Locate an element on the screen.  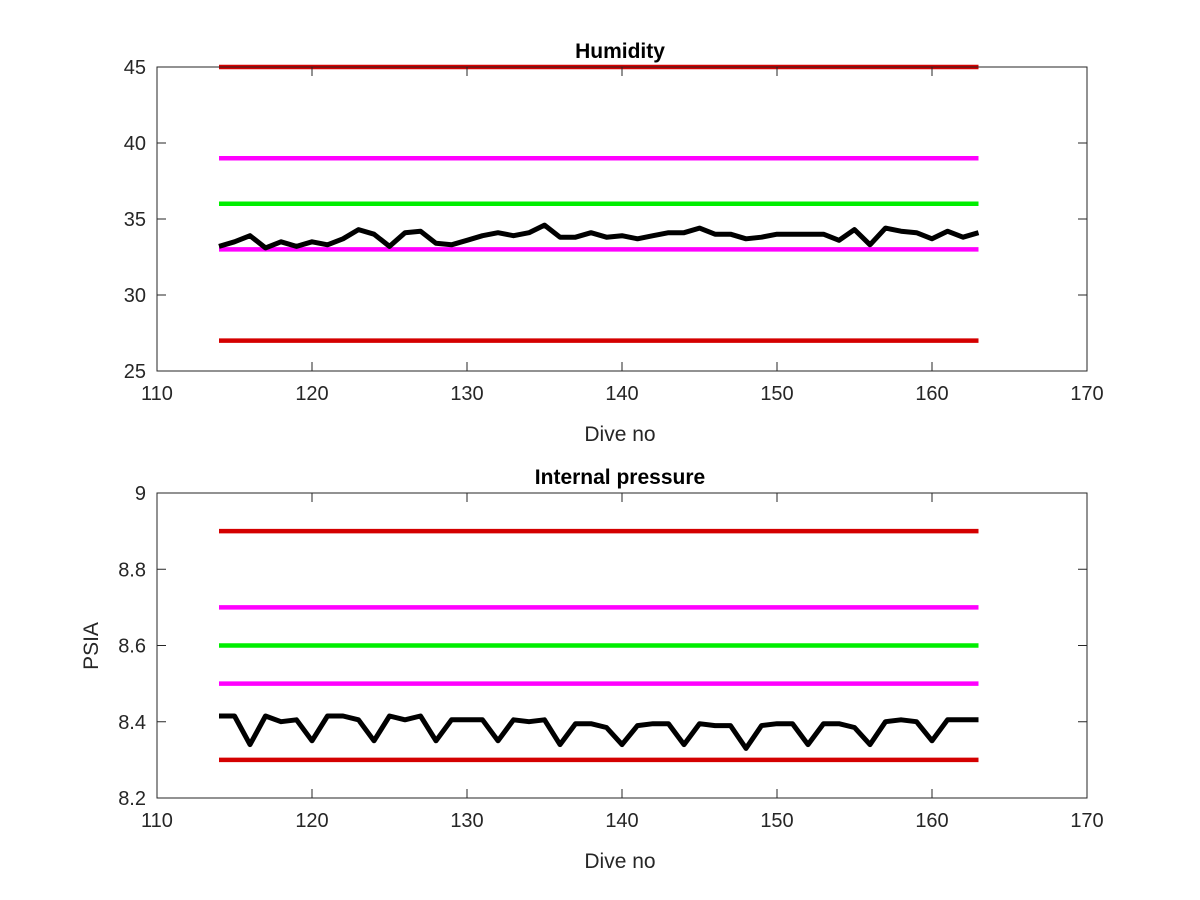
chart-title: Internal pressure is located at coordinates (620, 477).